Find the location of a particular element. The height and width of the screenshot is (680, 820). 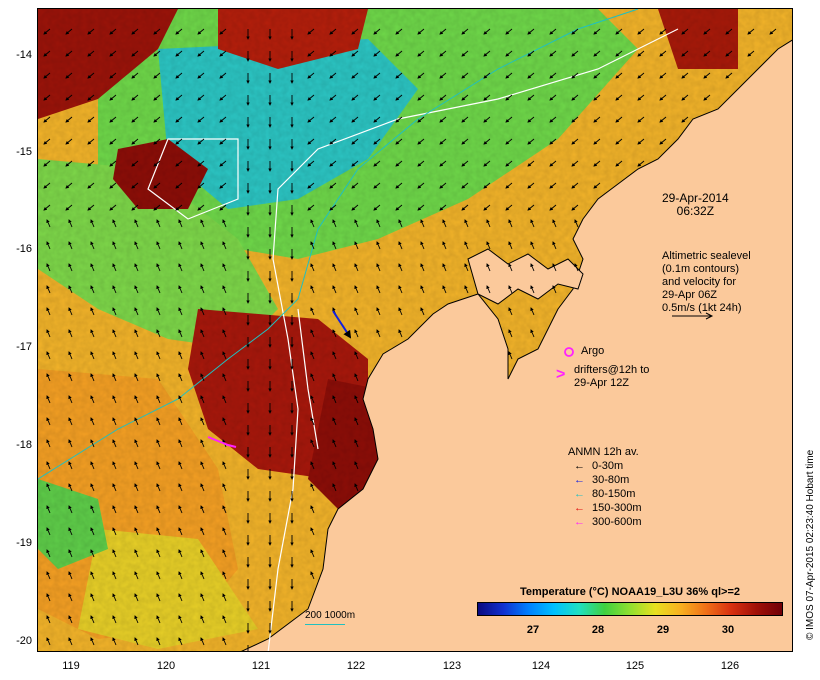

depth-contour-swatch is located at coordinates (325, 624).